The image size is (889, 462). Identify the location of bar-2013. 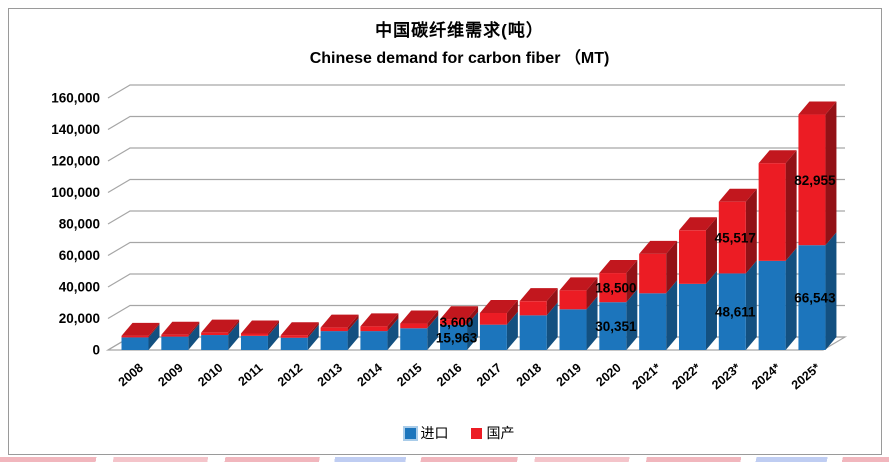
(339, 332).